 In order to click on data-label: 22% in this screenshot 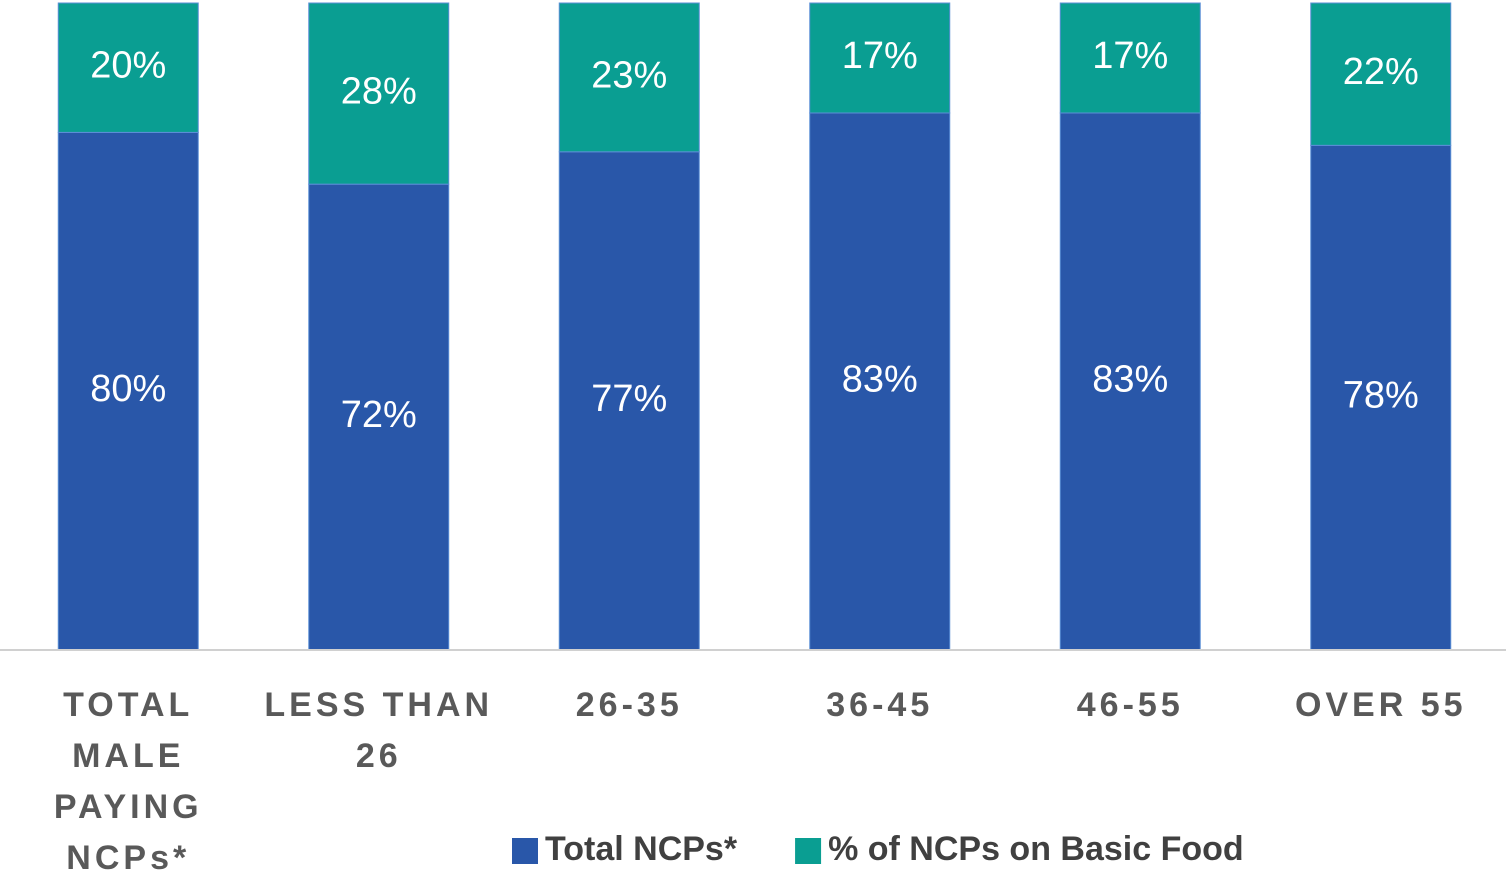, I will do `click(1381, 72)`.